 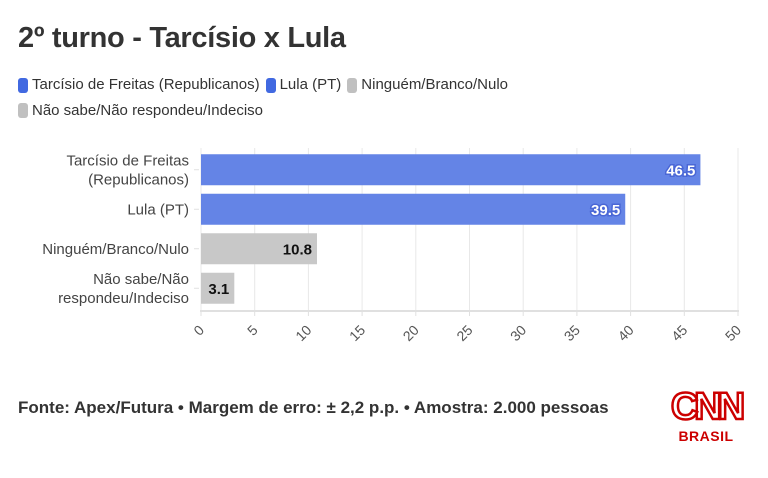 What do you see at coordinates (464, 333) in the screenshot?
I see `x-tick-label: 25` at bounding box center [464, 333].